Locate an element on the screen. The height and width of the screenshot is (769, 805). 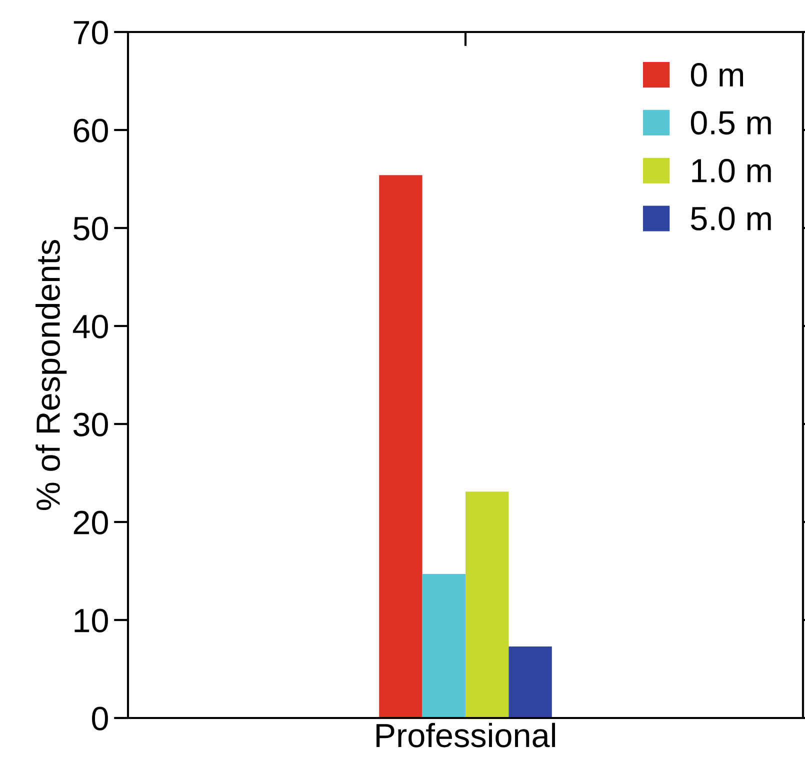
y-tick-label: 0 is located at coordinates (100, 718).